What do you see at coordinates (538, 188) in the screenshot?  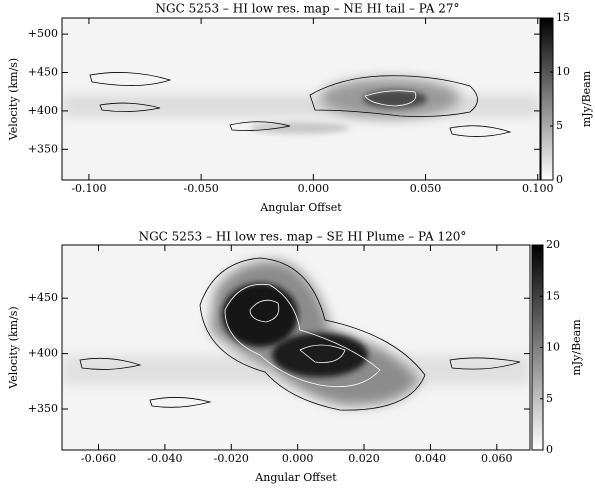 I see `x-tick-label: 0.100` at bounding box center [538, 188].